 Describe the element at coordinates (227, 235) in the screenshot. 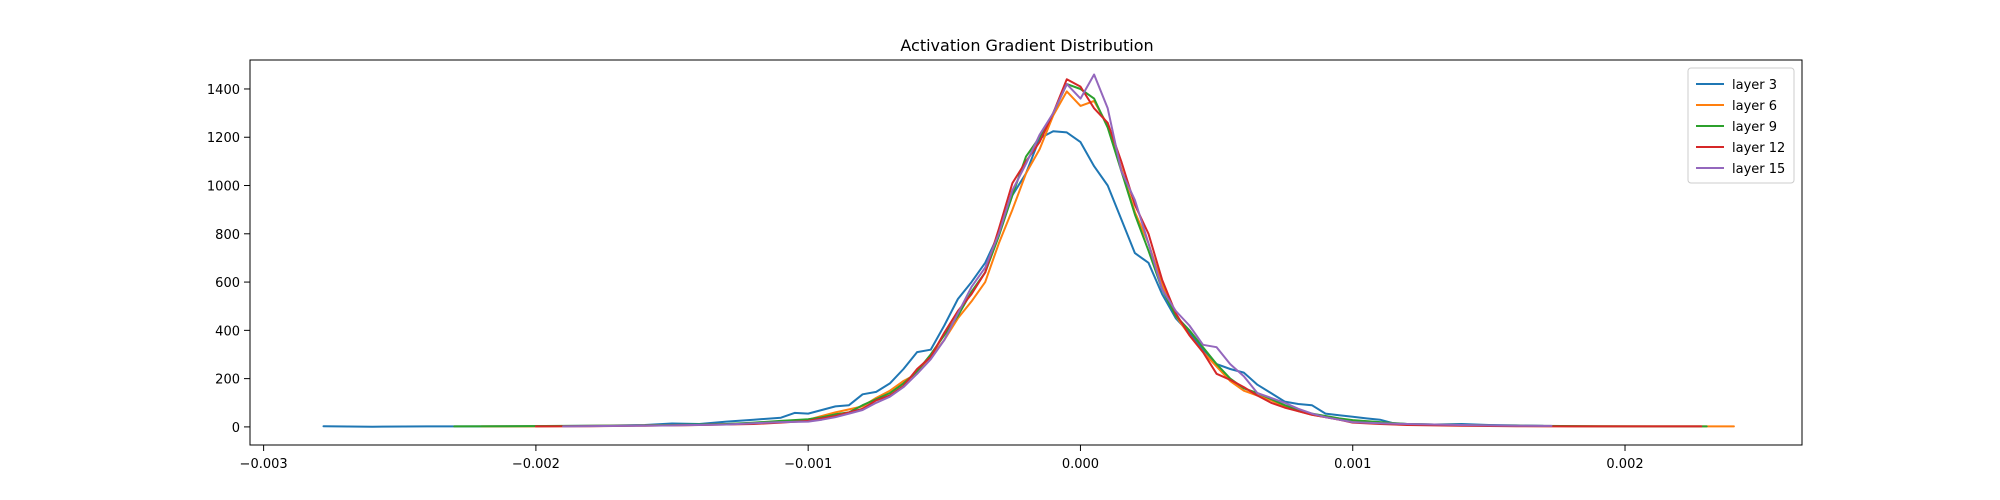

I see `y-tick-label: 800` at that location.